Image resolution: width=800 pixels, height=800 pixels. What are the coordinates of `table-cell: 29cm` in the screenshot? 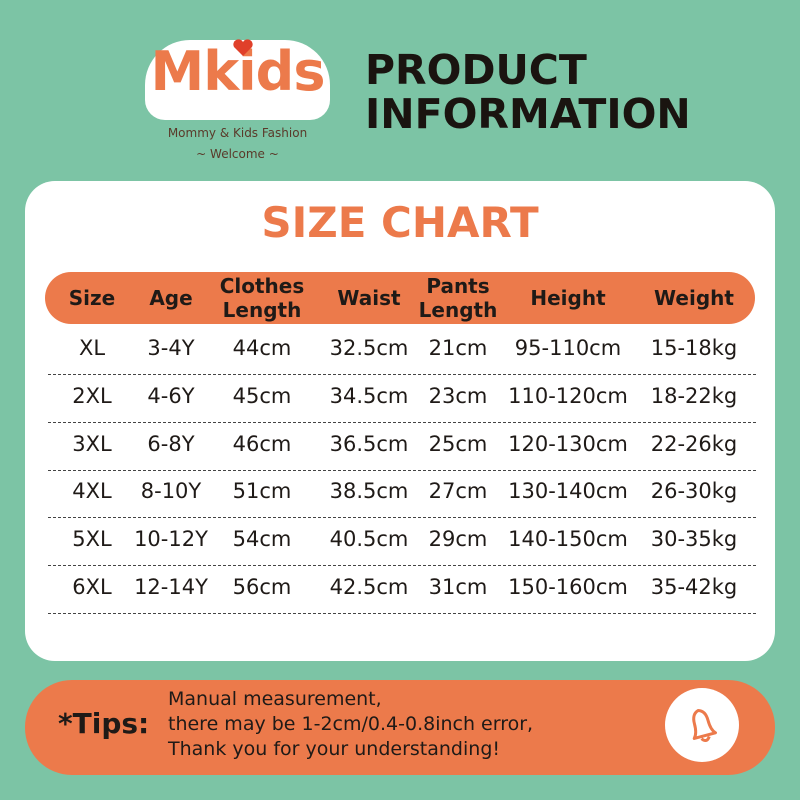 It's located at (458, 539).